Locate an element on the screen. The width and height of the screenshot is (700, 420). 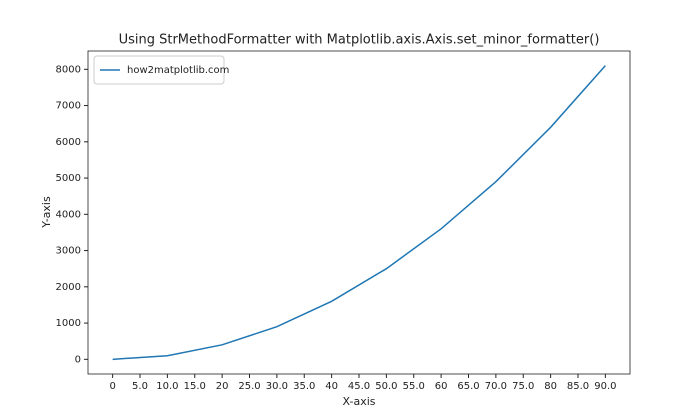
y-tick-label: 6000 is located at coordinates (68, 142).